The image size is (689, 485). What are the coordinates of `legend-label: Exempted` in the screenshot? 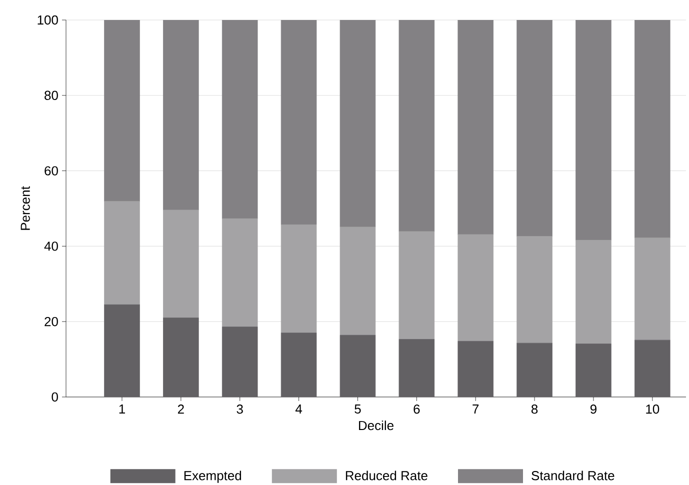 It's located at (213, 476).